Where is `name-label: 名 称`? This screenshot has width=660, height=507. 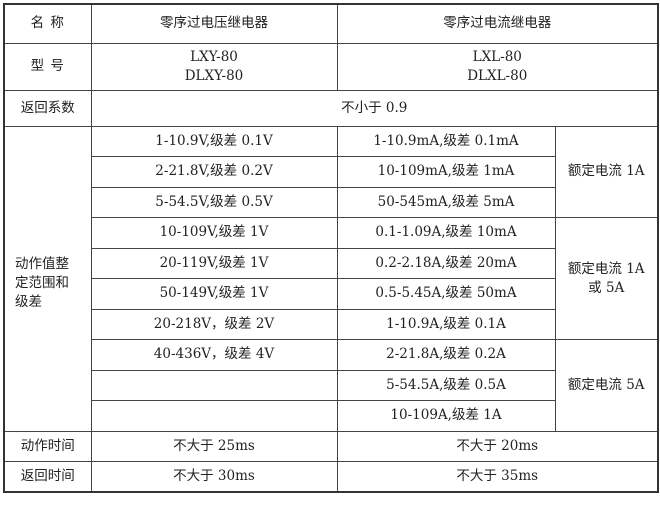 name-label: 名 称 is located at coordinates (47, 23).